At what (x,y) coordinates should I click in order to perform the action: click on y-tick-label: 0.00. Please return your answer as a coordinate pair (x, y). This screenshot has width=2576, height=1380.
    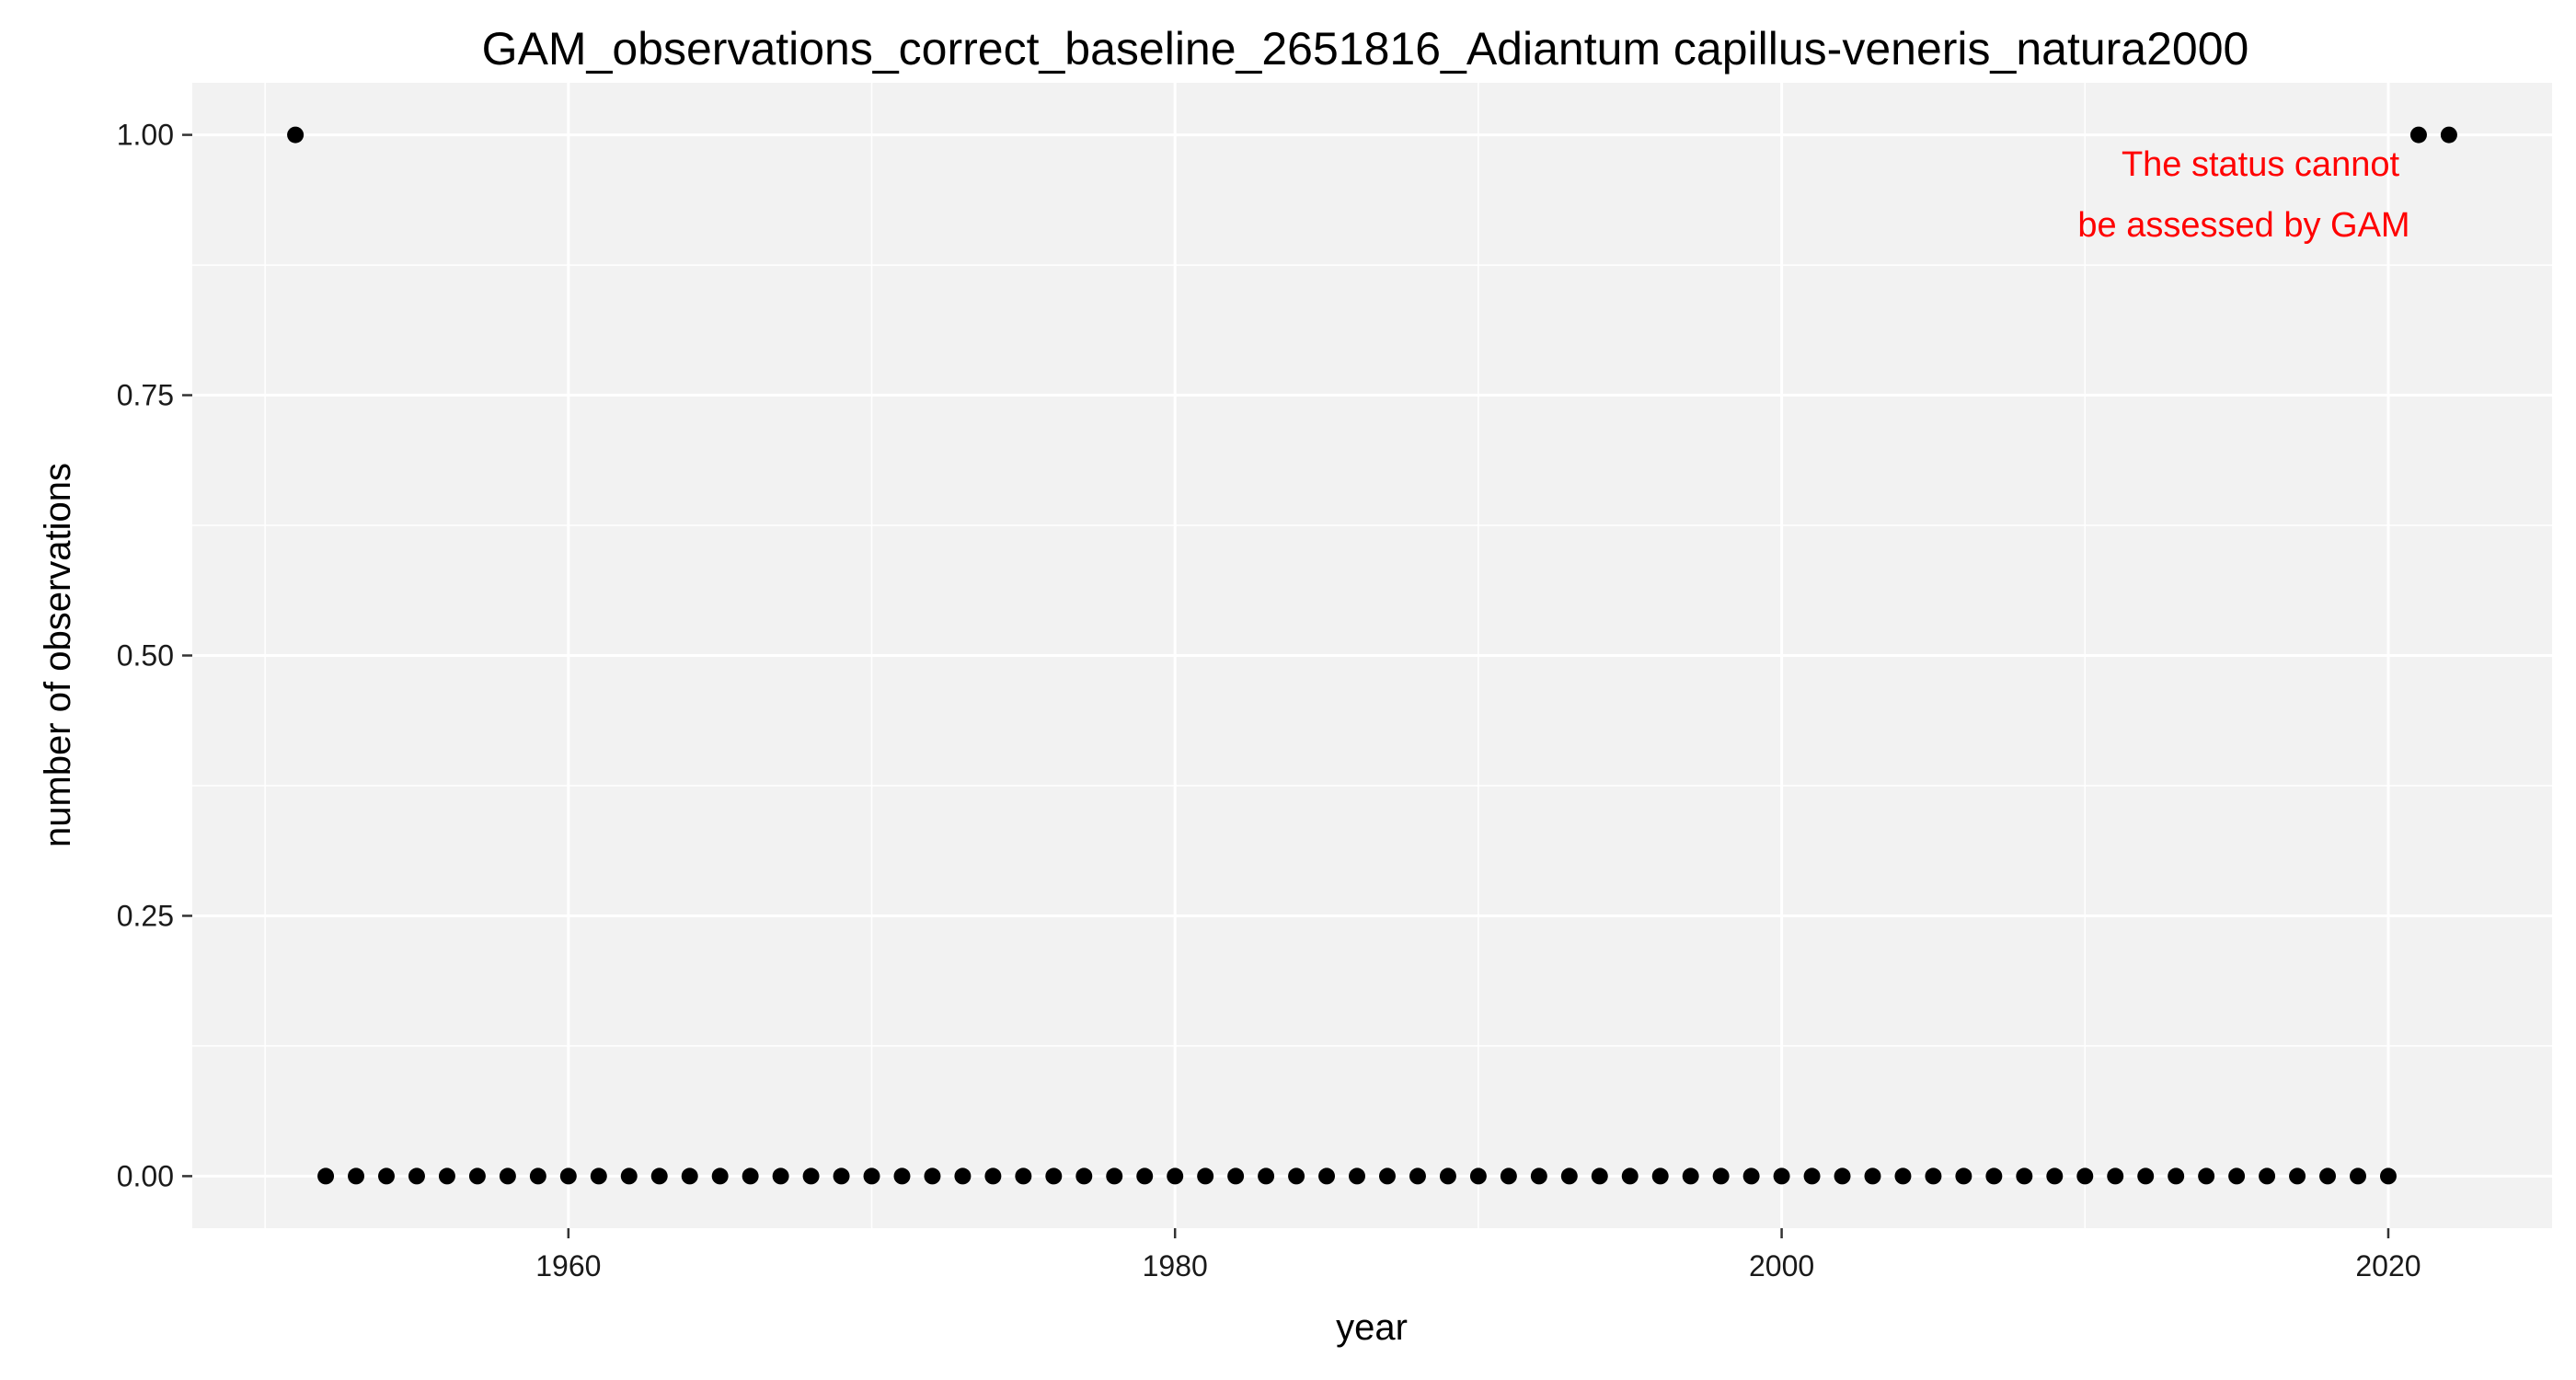
    Looking at the image, I should click on (145, 1175).